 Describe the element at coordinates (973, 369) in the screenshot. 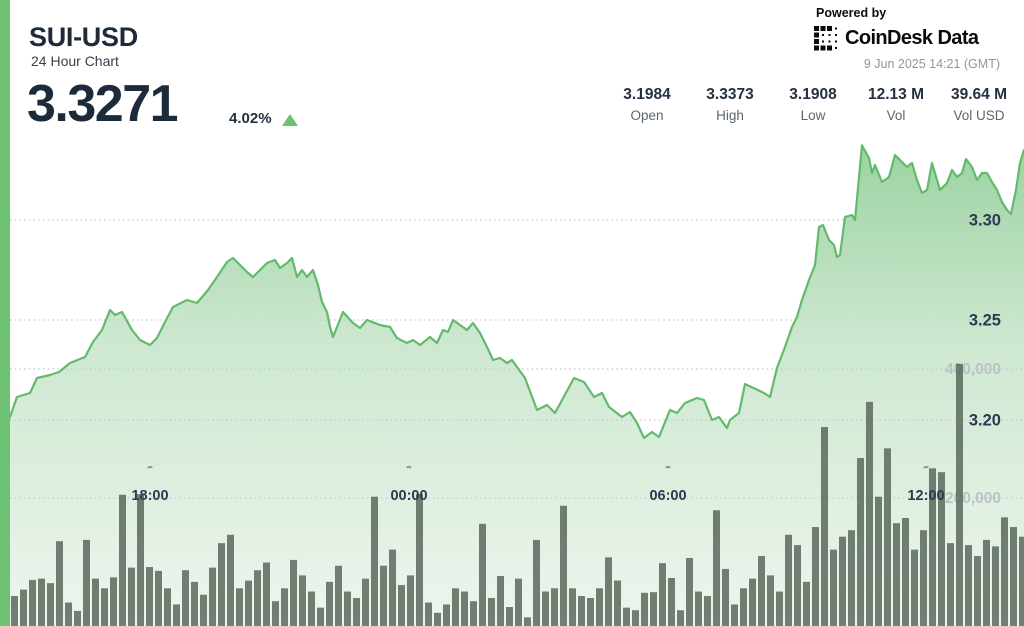

I see `volume-tick-label: 400,000` at that location.